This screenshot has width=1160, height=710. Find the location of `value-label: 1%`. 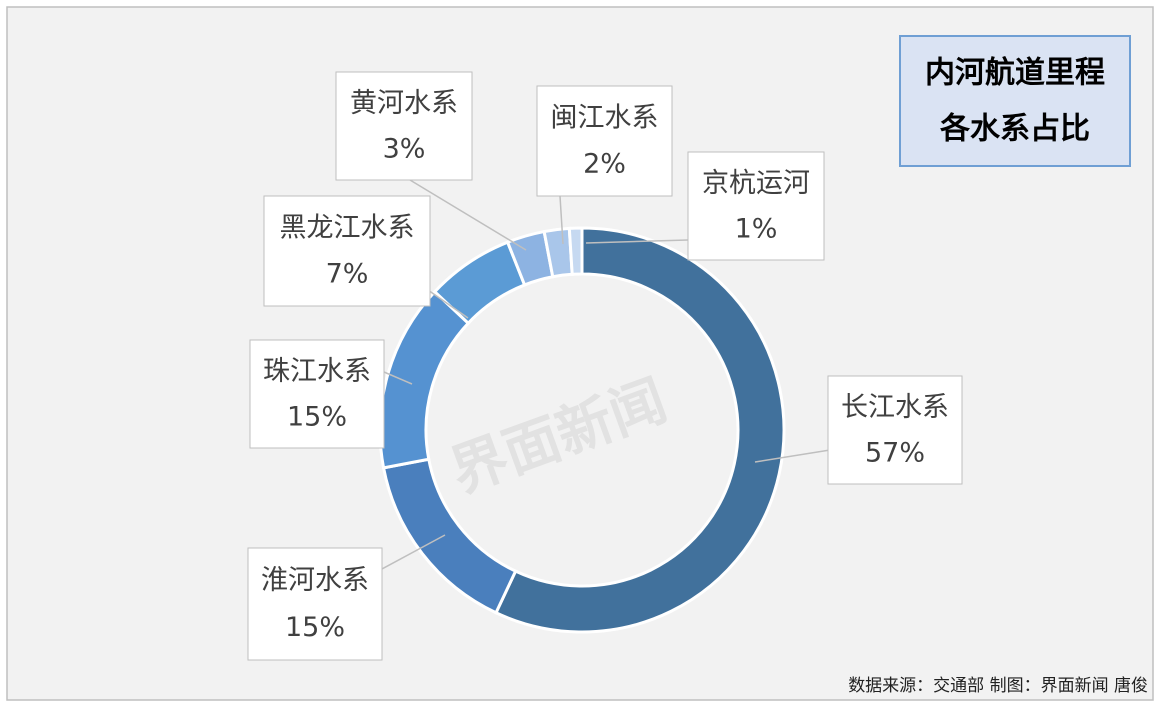

value-label: 1% is located at coordinates (756, 228).